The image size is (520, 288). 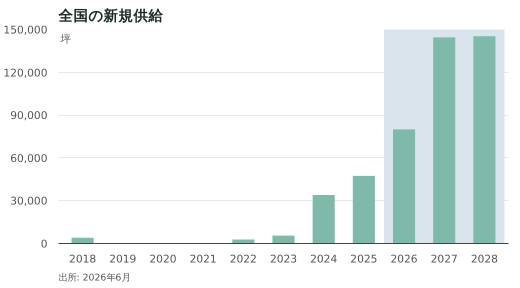 What do you see at coordinates (163, 259) in the screenshot?
I see `x-tick-label: 2020` at bounding box center [163, 259].